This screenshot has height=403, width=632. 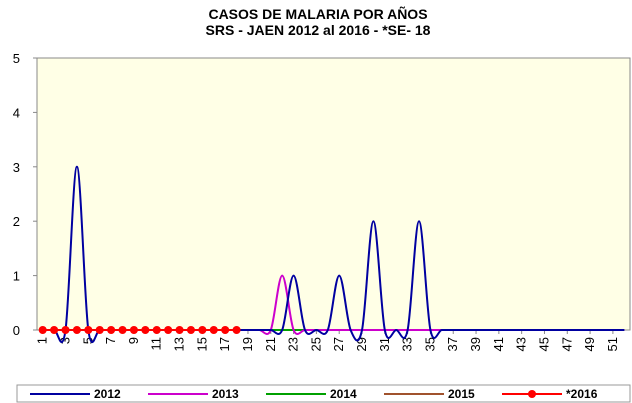 What do you see at coordinates (42, 340) in the screenshot?
I see `x-tick-label: 1` at bounding box center [42, 340].